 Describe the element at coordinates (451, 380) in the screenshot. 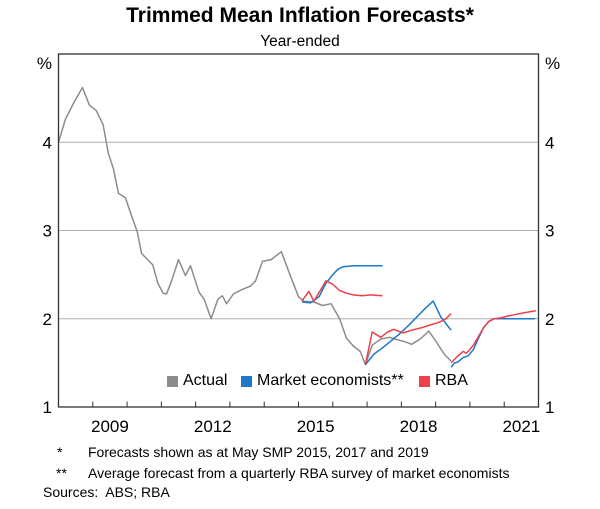

I see `rba-legend-label: RBA` at that location.